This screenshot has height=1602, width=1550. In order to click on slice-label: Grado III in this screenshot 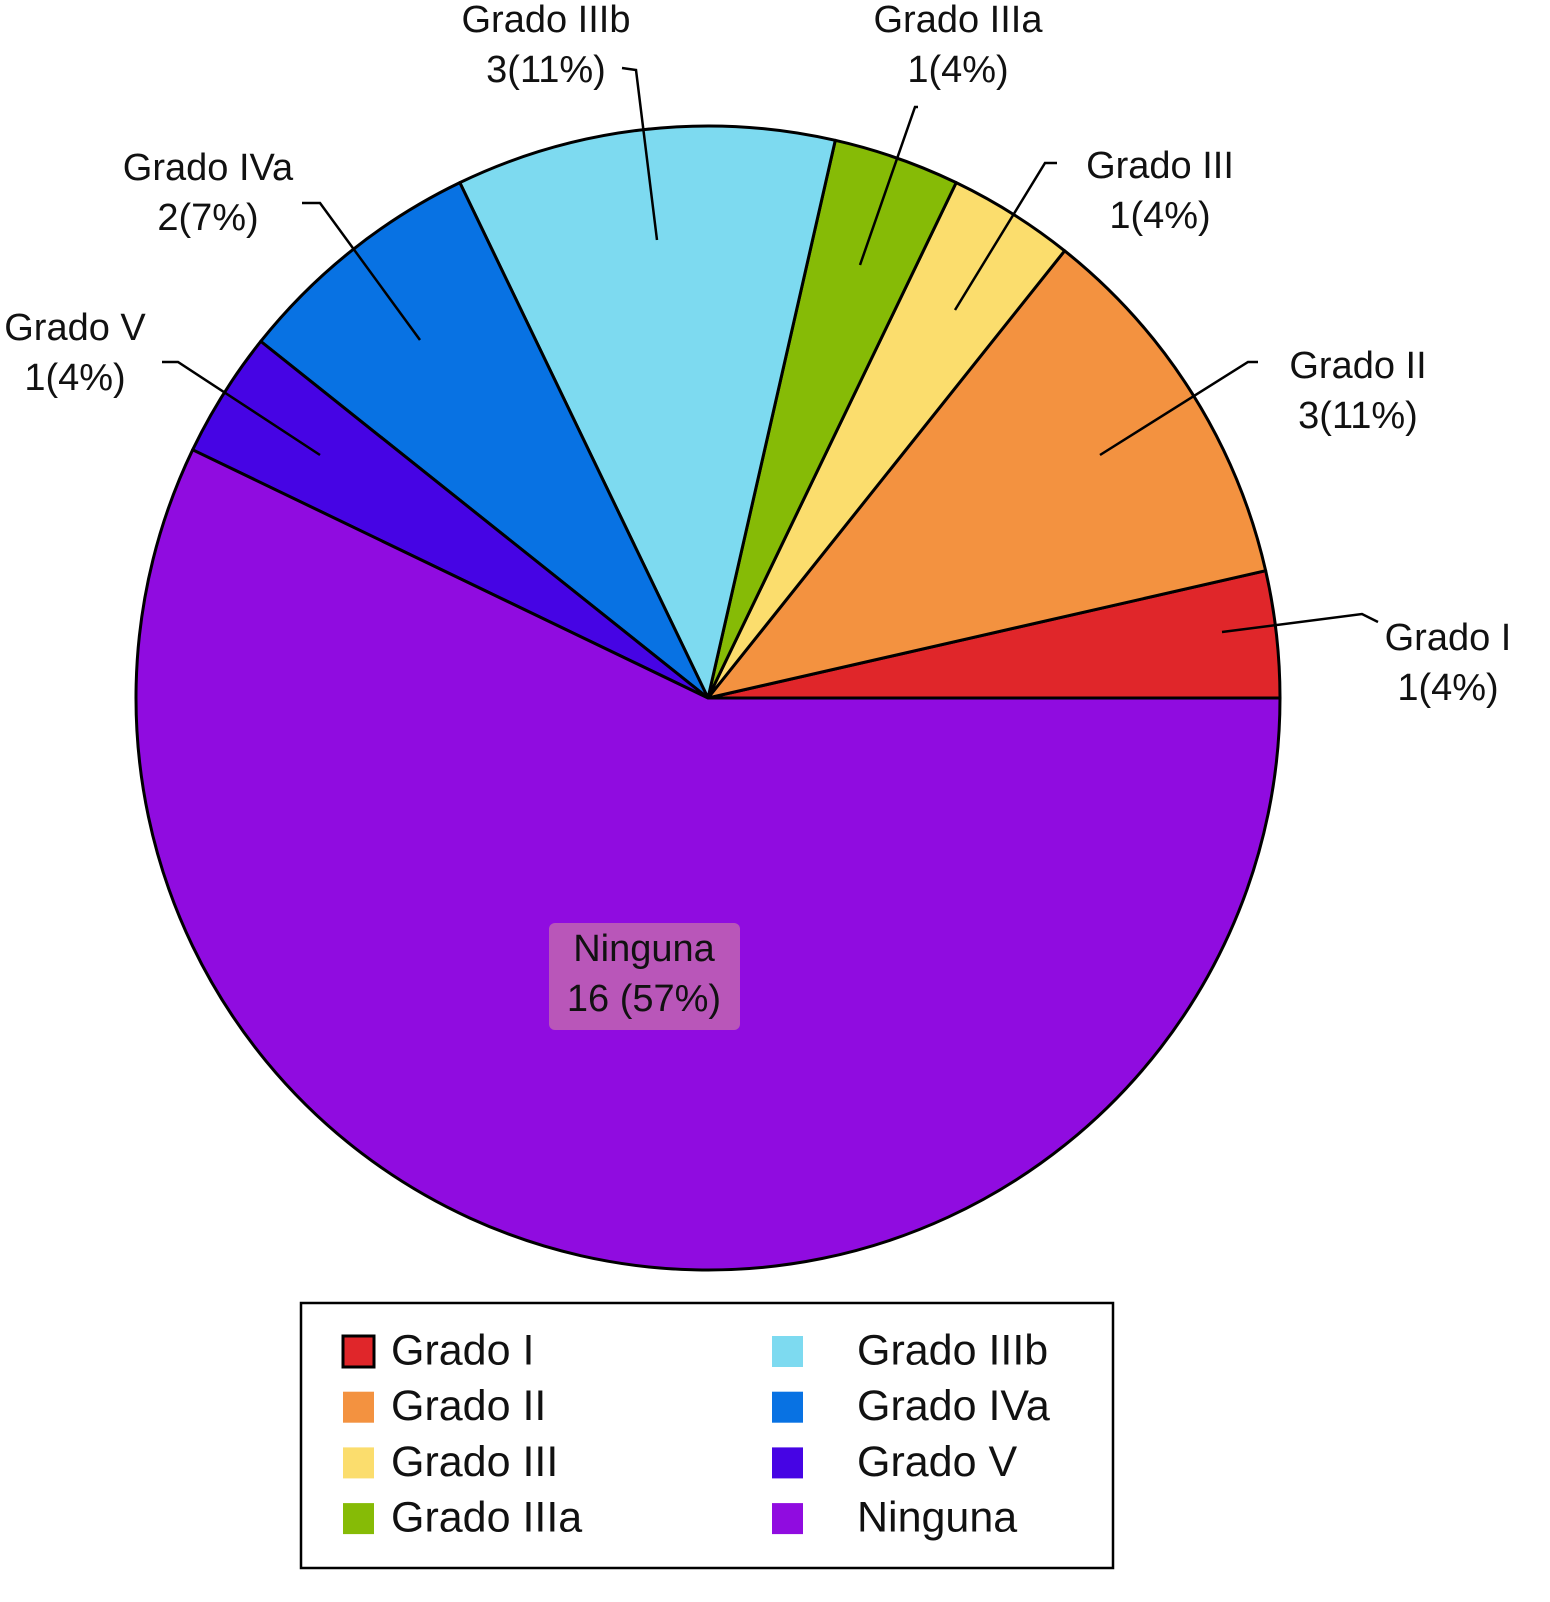, I will do `click(1160, 166)`.